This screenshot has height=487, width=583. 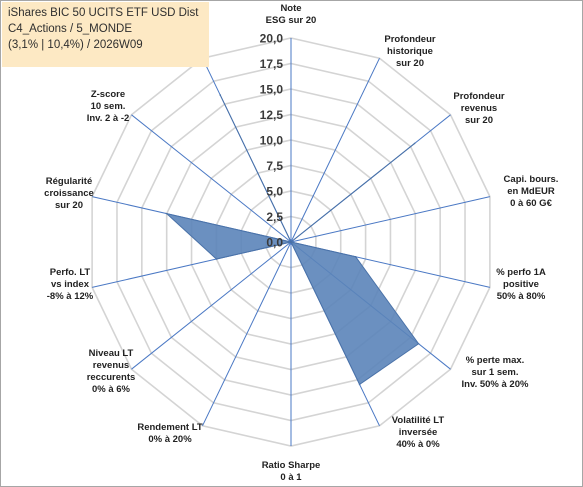 I want to click on tick-label: 20,0, so click(x=272, y=39).